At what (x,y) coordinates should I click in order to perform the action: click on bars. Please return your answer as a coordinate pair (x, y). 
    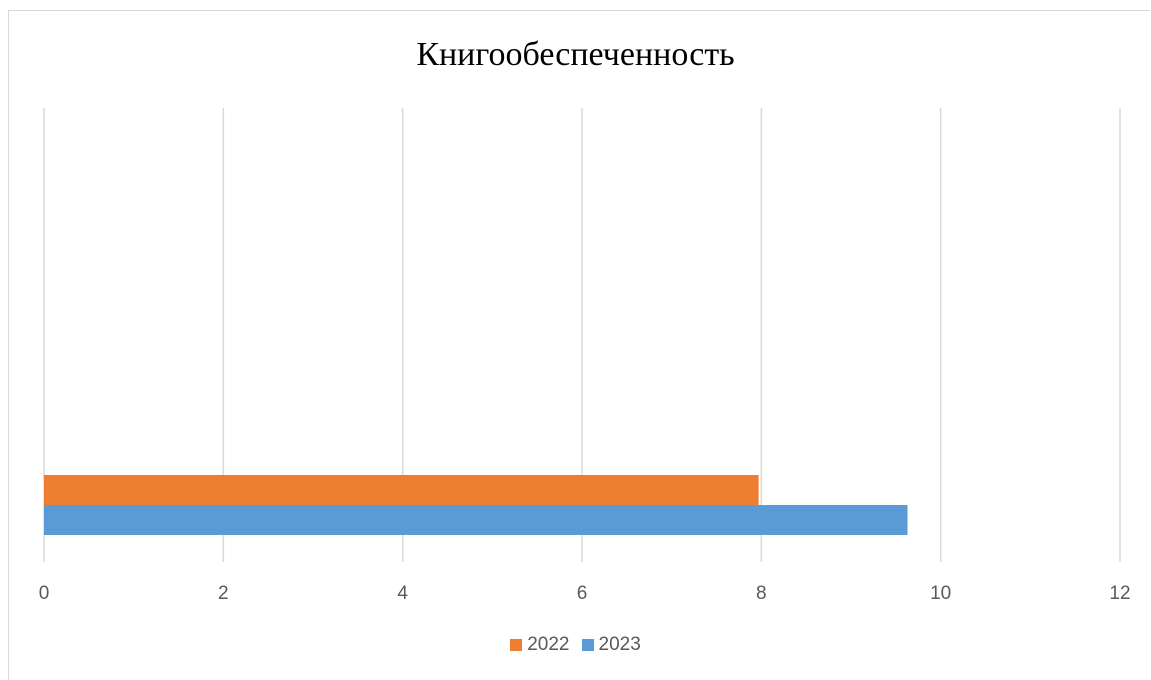
    Looking at the image, I should click on (476, 505).